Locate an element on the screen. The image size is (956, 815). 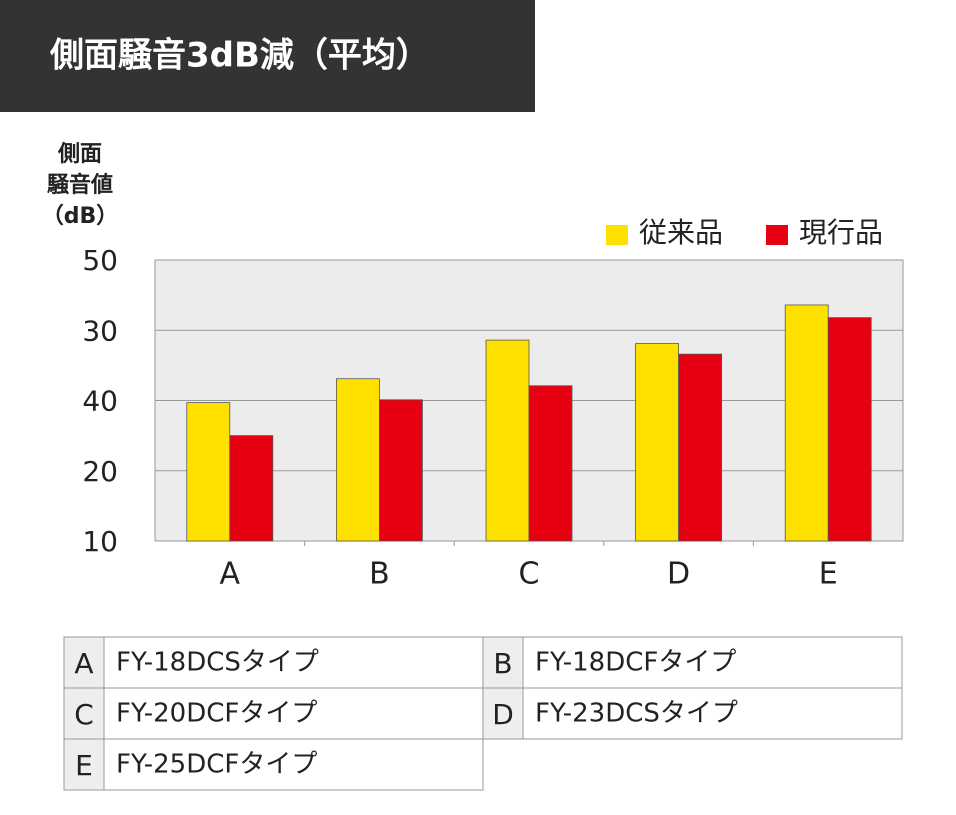
legend-label: 従来品 is located at coordinates (681, 232).